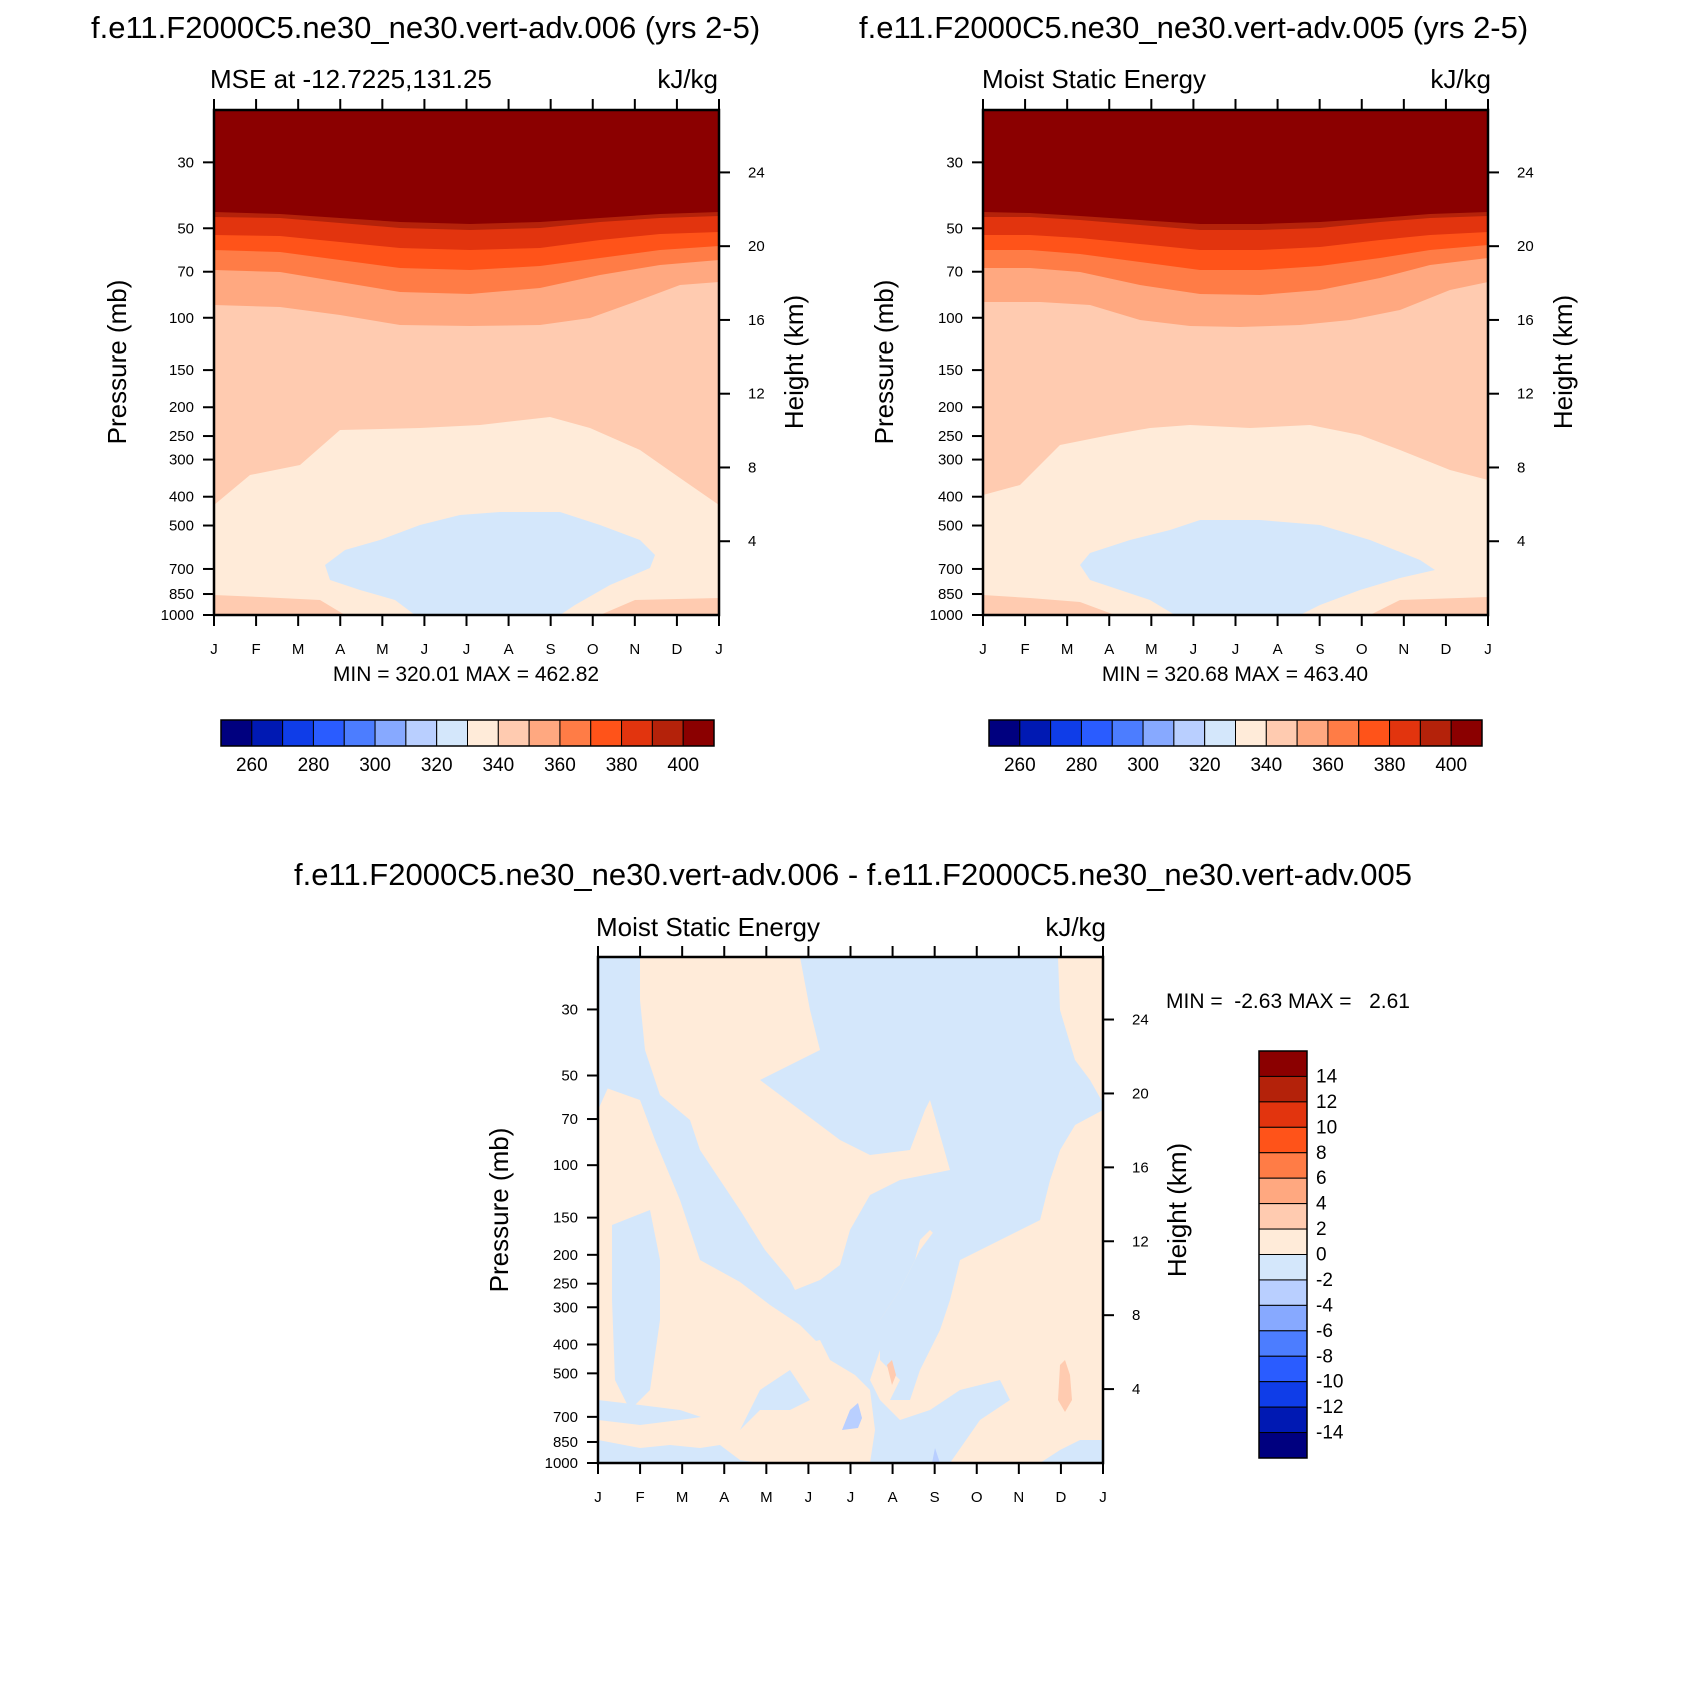  I want to click on y2-tick-label: 24, so click(1140, 1020).